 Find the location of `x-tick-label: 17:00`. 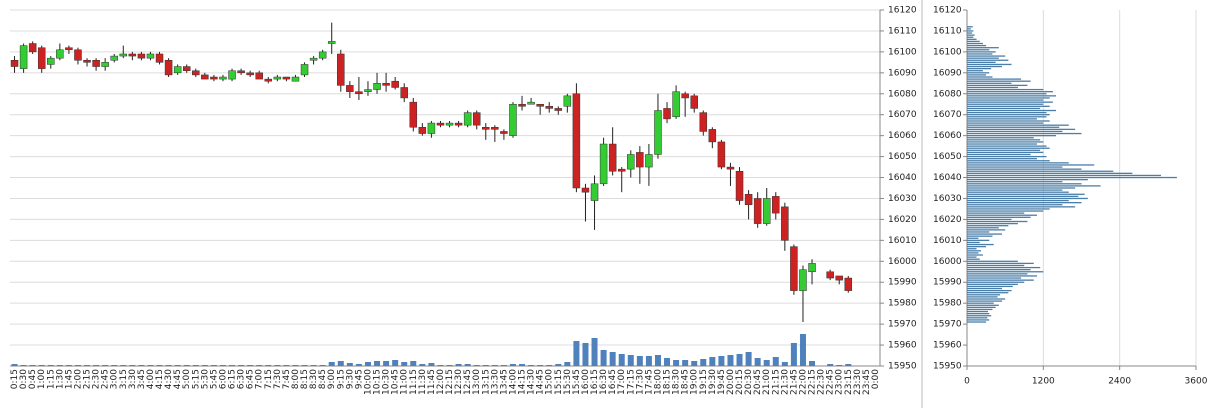

x-tick-label: 17:00 is located at coordinates (622, 382).